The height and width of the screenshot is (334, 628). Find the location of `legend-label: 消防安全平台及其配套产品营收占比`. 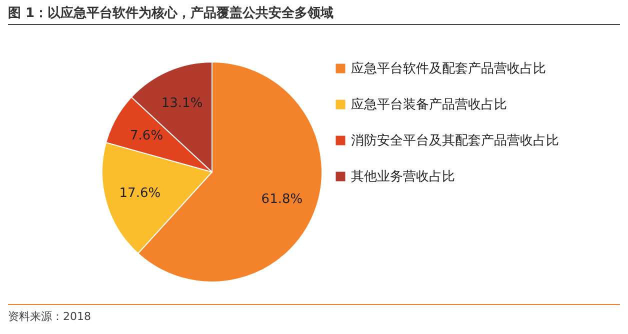

legend-label: 消防安全平台及其配套产品营收占比 is located at coordinates (455, 140).